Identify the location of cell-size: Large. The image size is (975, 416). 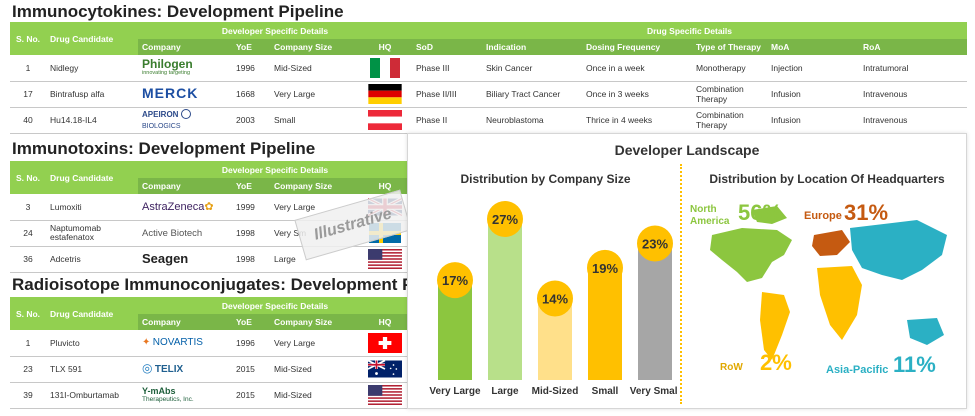
(314, 259).